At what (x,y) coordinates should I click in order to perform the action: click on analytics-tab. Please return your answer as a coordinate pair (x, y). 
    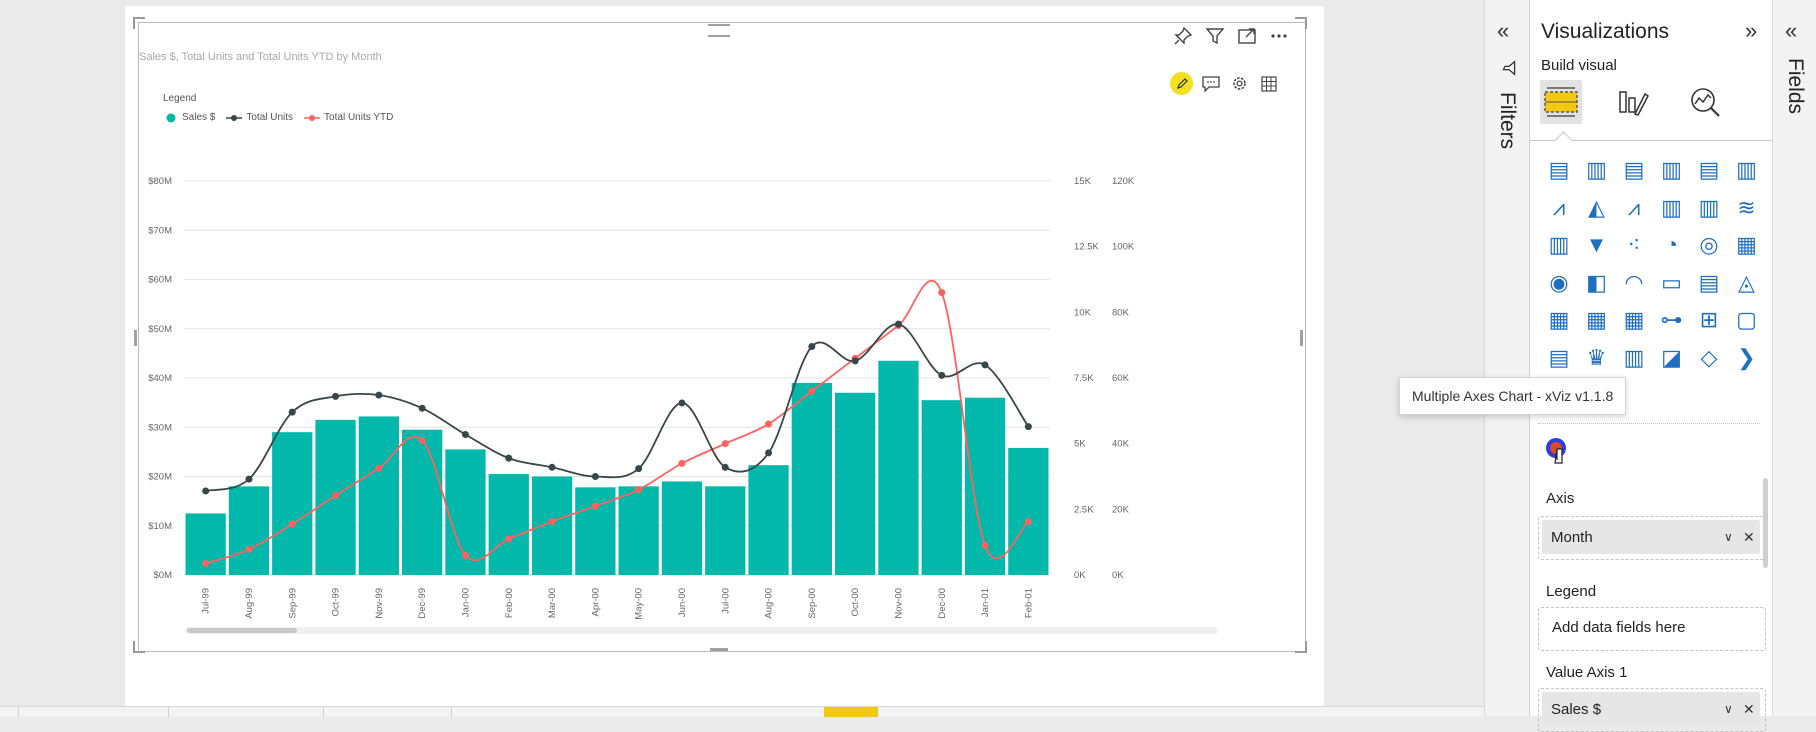
    Looking at the image, I should click on (1705, 102).